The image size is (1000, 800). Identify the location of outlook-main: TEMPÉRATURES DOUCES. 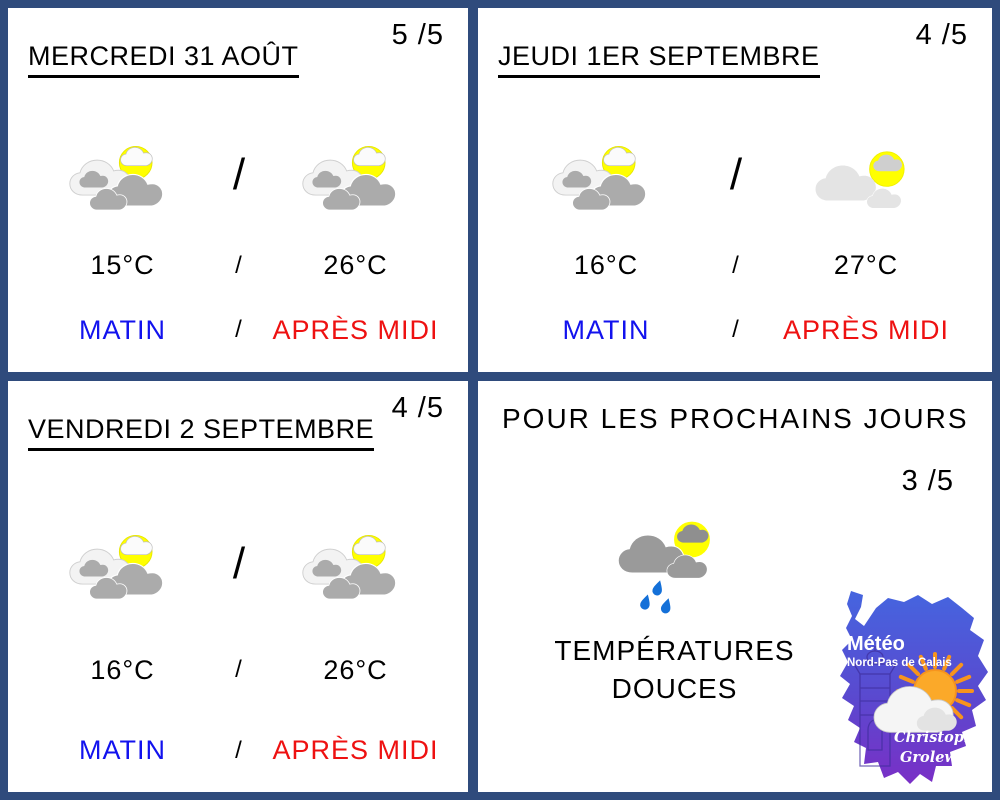
(674, 610).